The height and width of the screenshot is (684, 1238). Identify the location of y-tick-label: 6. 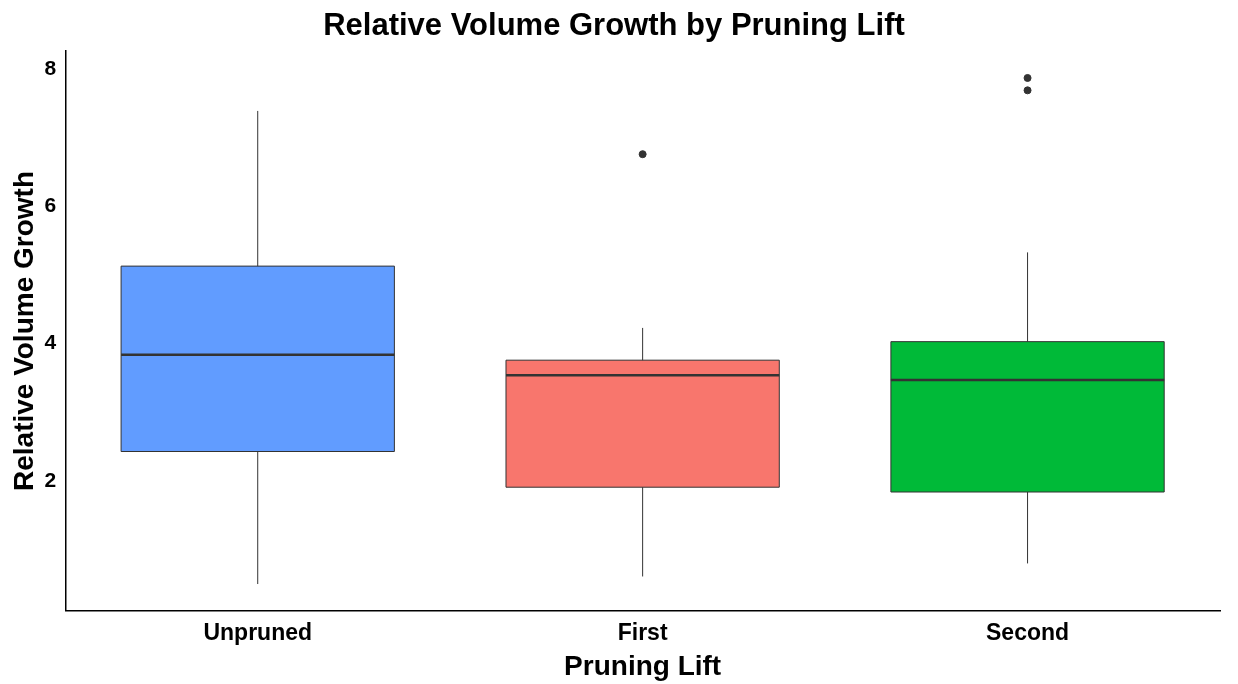
(50, 205).